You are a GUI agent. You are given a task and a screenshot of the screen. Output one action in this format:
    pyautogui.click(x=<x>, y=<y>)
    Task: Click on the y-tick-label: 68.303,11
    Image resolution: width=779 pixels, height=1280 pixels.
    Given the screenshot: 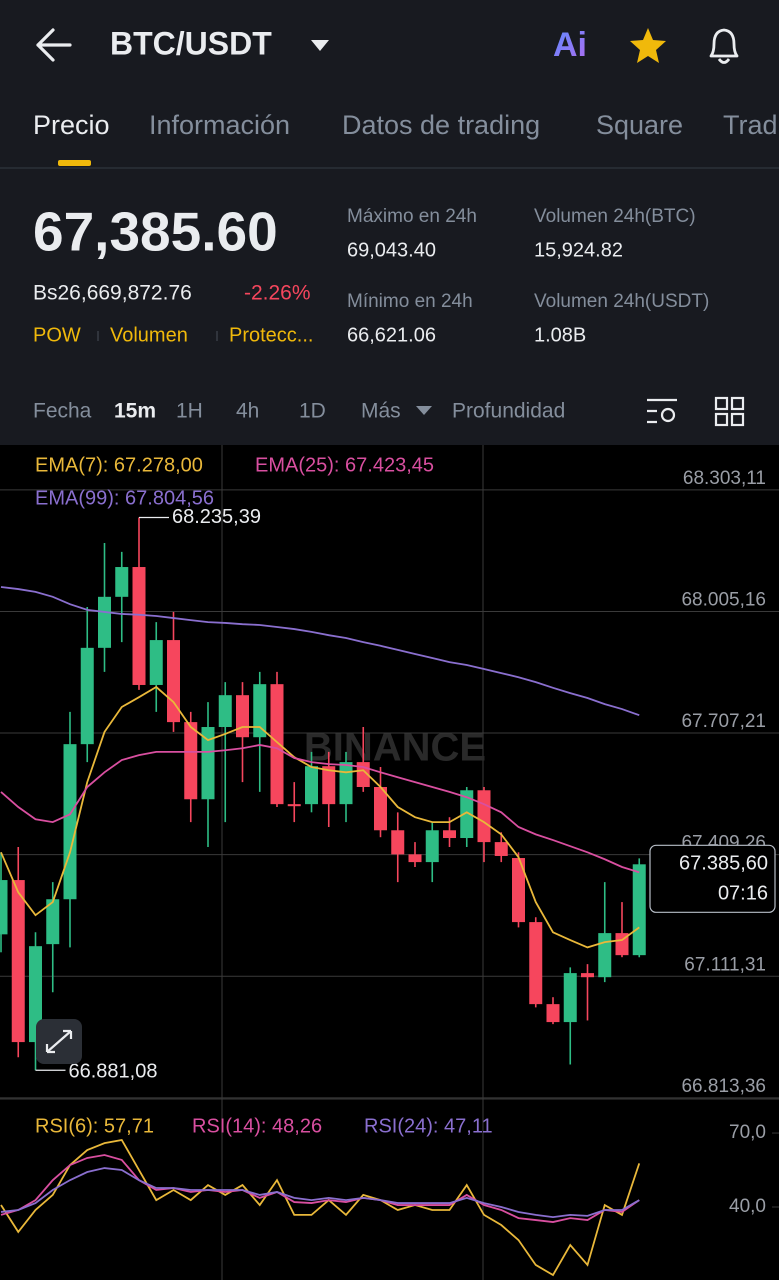 What is the action you would take?
    pyautogui.click(x=724, y=478)
    